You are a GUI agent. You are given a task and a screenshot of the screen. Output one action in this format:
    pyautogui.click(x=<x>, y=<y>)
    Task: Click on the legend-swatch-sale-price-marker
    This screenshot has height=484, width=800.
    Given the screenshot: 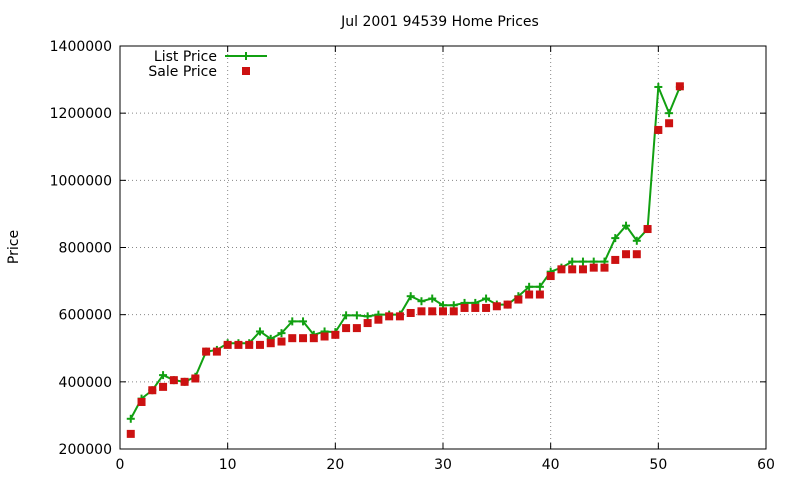 What is the action you would take?
    pyautogui.click(x=246, y=71)
    